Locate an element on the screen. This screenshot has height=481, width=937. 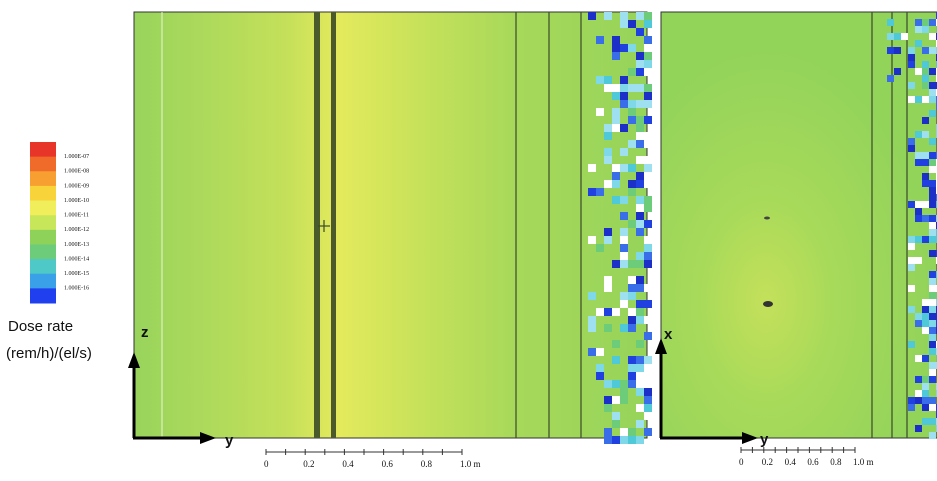
legend-label: 1.000E-13 is located at coordinates (76, 245).